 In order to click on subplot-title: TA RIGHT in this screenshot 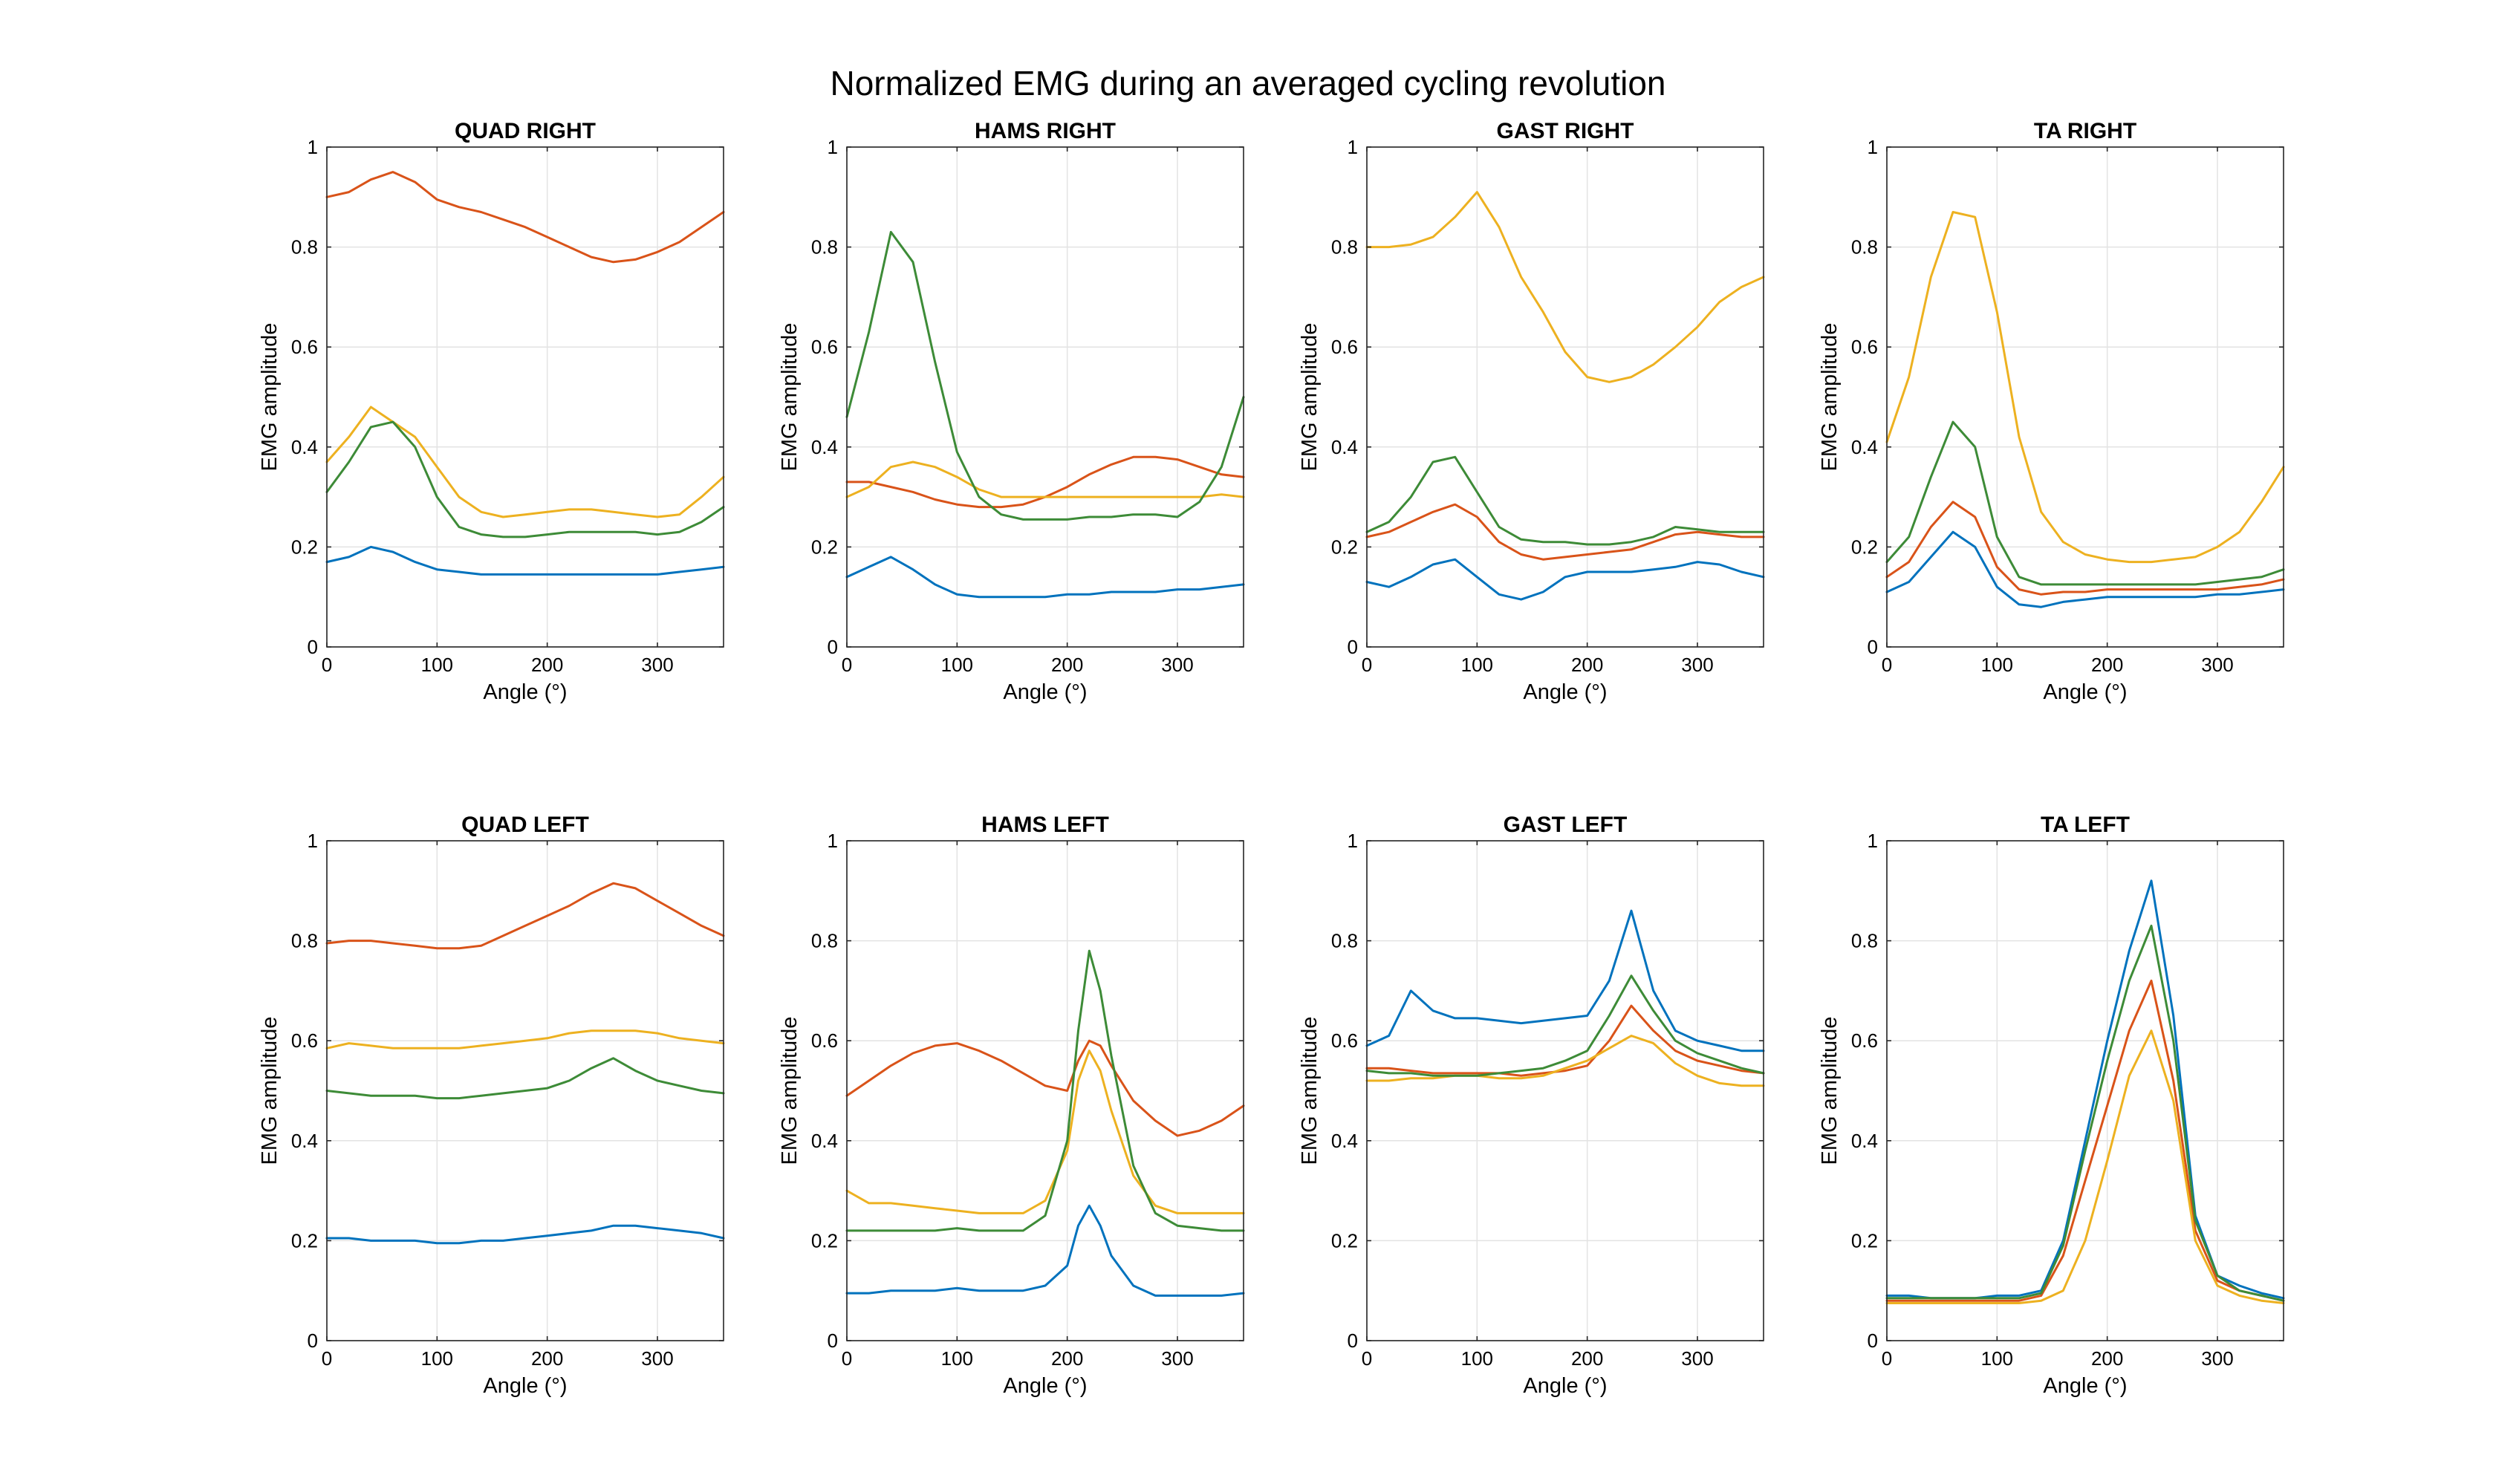, I will do `click(2085, 131)`.